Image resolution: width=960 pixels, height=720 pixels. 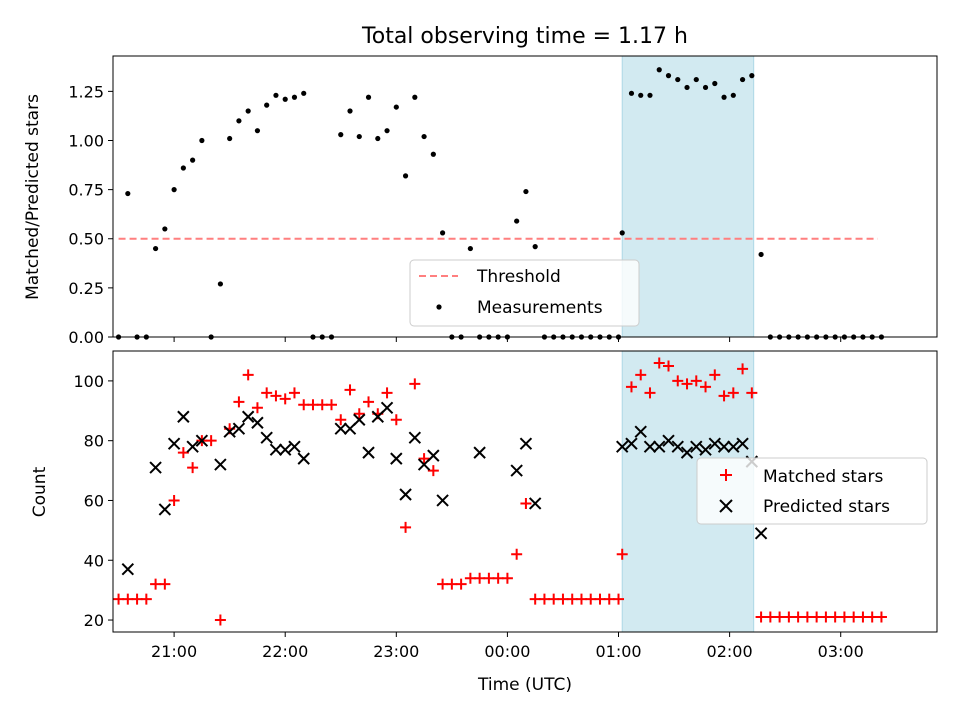 I want to click on bottom-legend: Matched stars Predicted stars, so click(x=812, y=491).